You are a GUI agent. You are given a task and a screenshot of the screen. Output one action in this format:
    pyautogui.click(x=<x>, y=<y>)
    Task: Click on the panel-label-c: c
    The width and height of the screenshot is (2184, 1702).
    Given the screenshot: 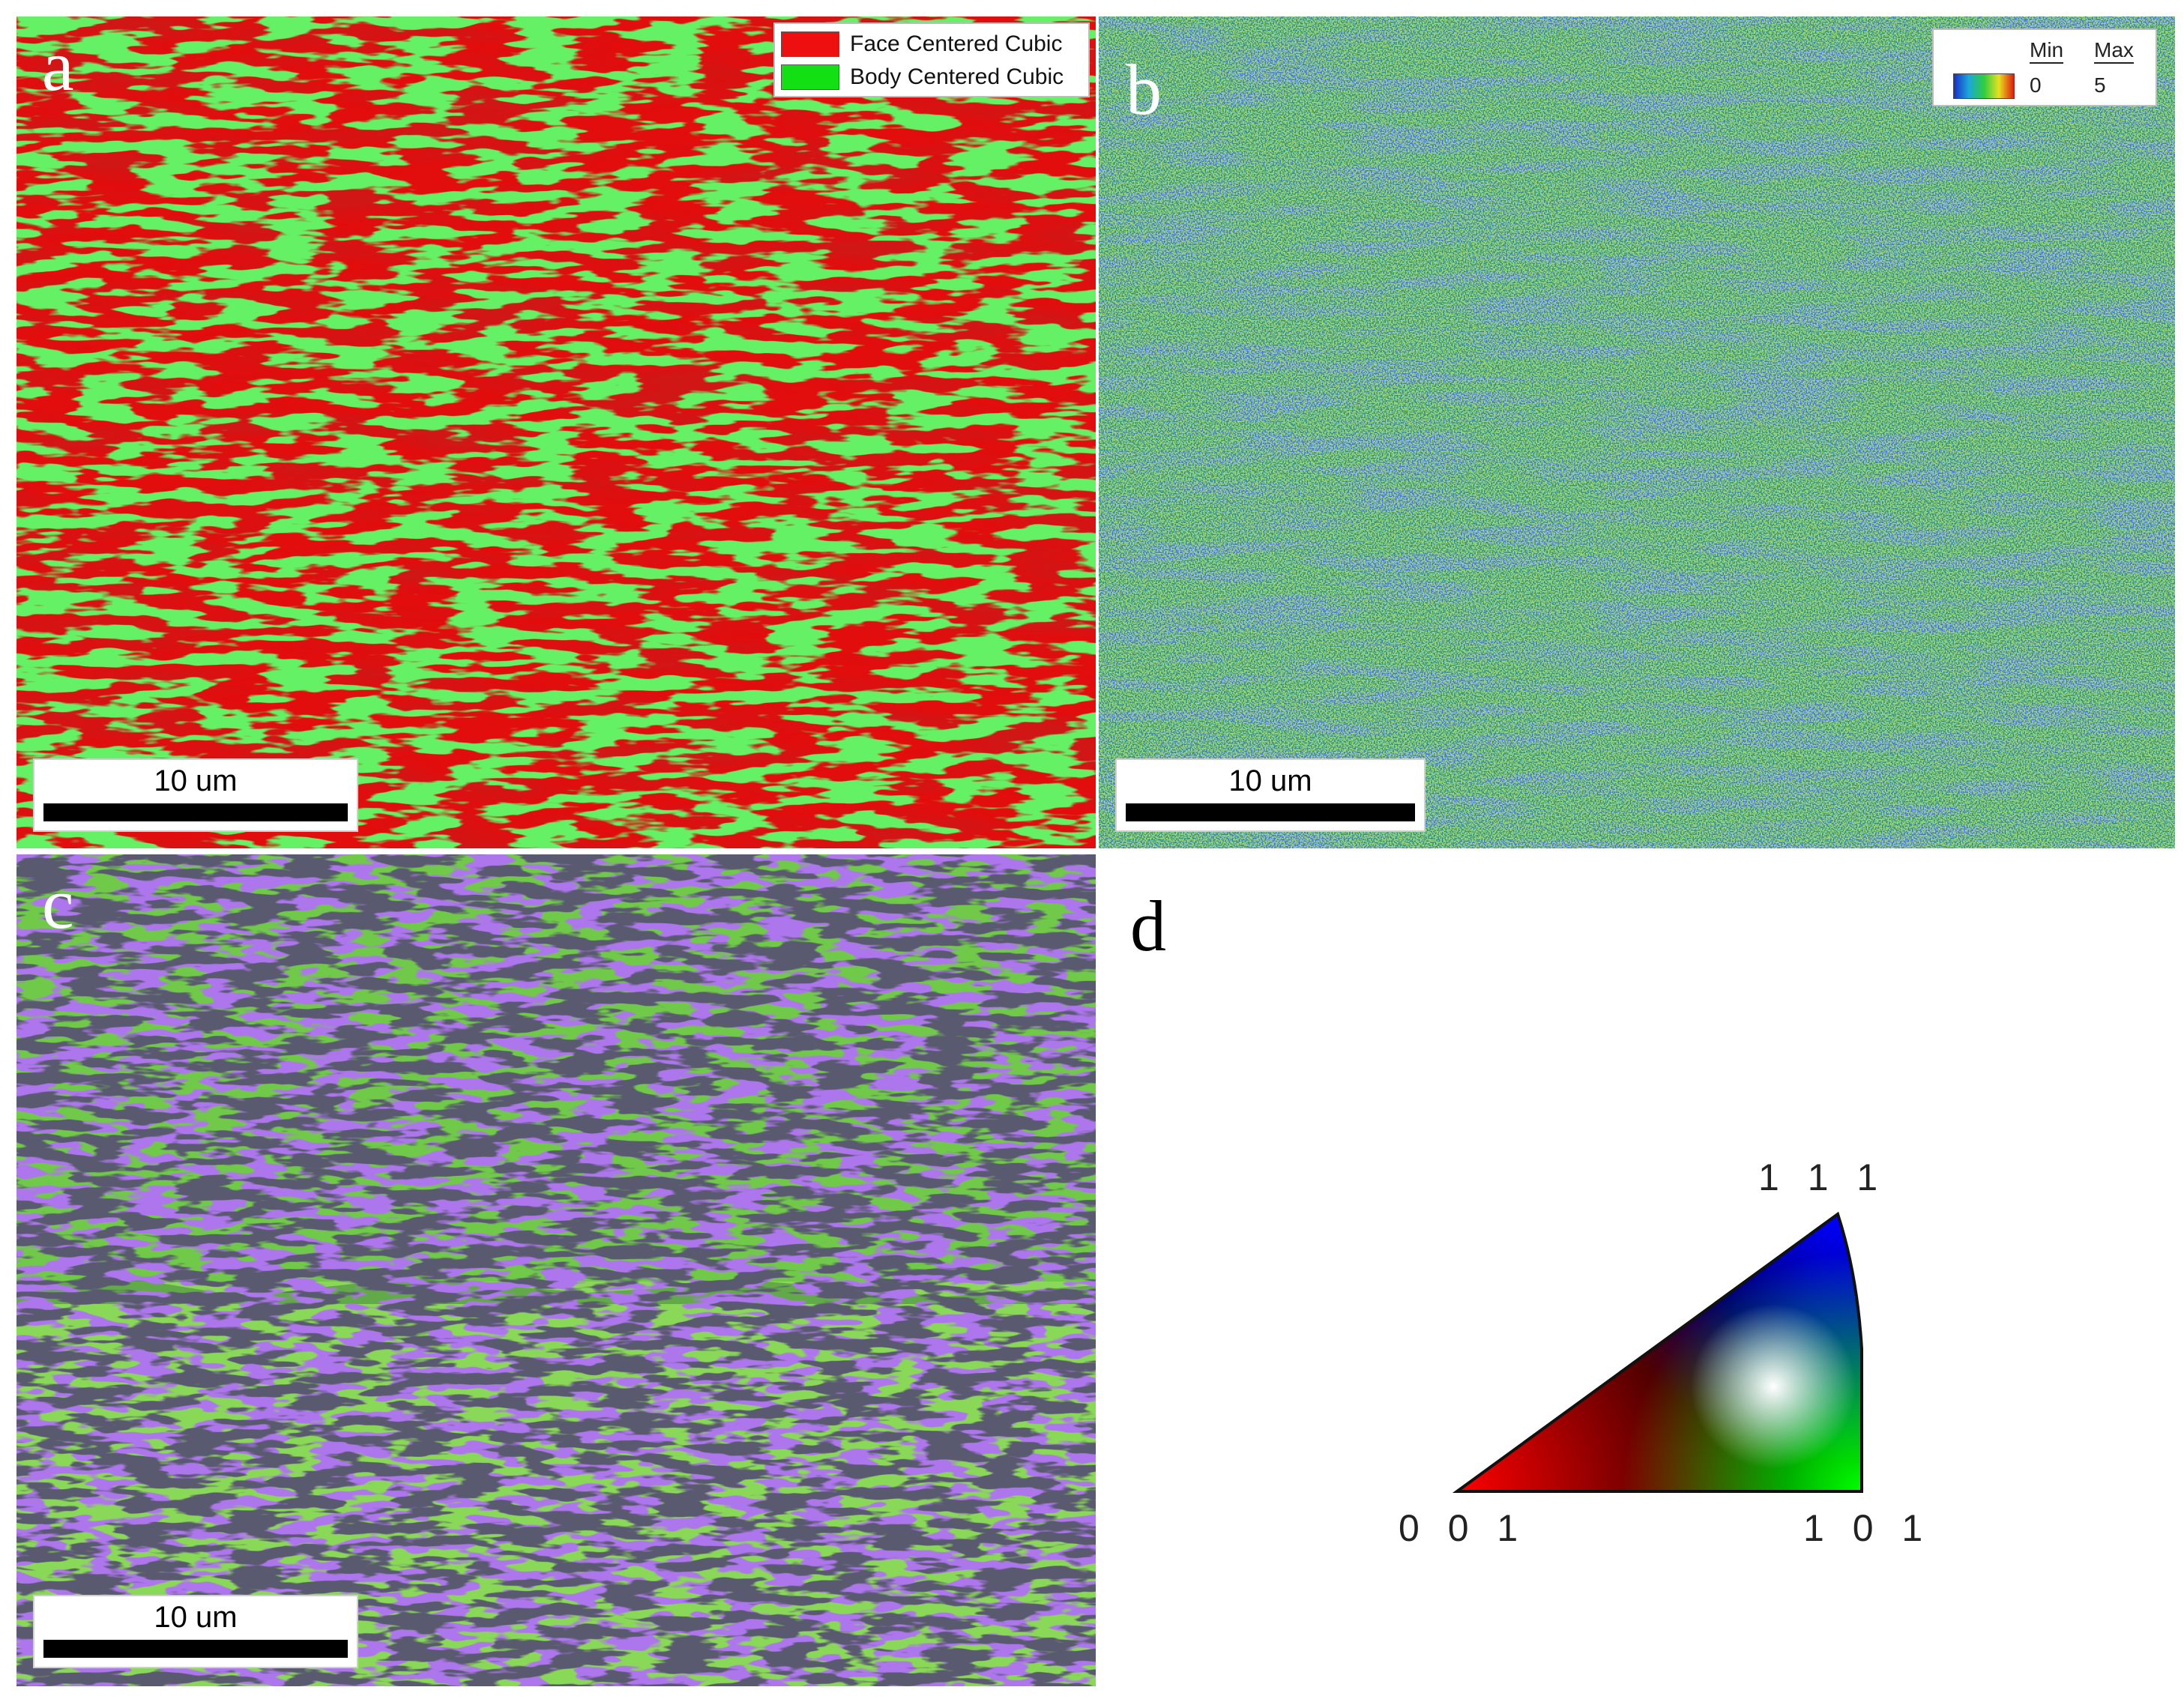 What is the action you would take?
    pyautogui.click(x=58, y=903)
    